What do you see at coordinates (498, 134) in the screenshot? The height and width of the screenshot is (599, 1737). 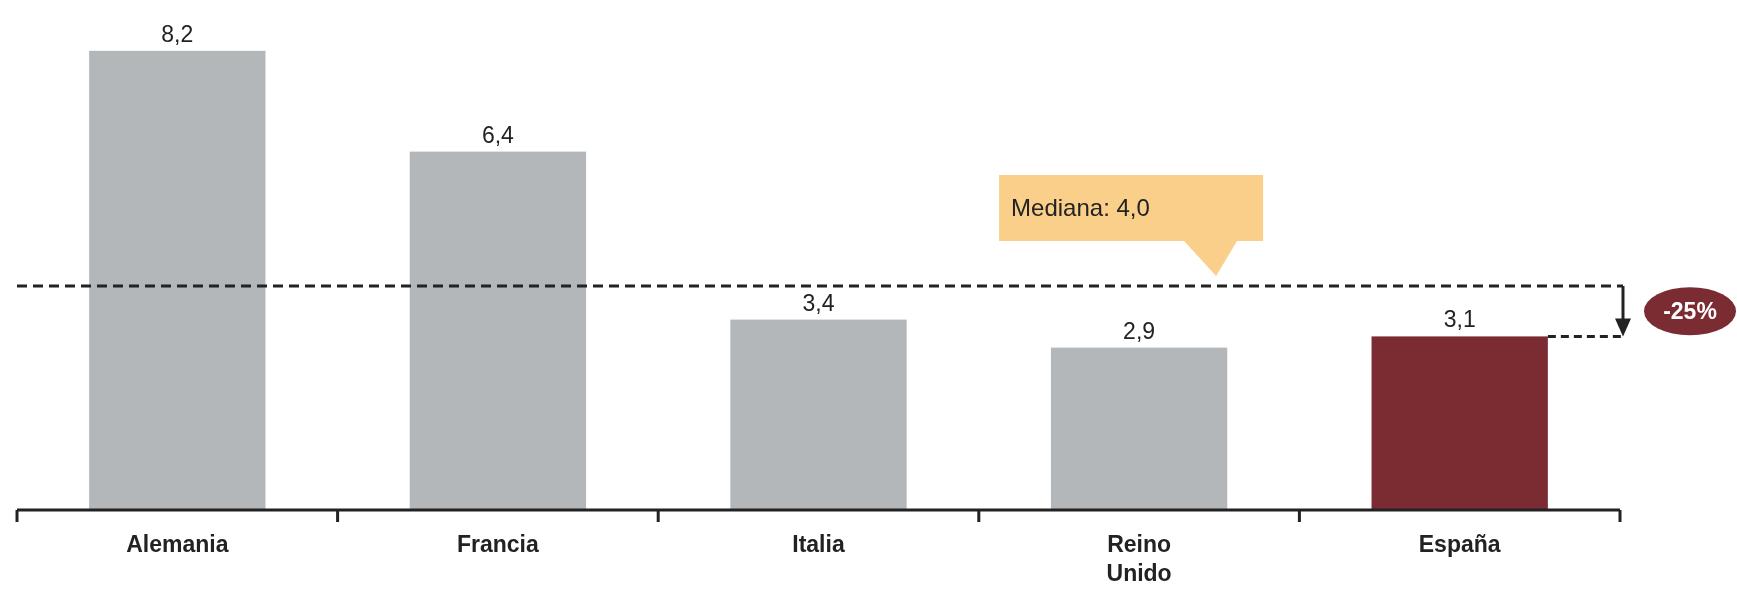 I see `data-label: 6,4` at bounding box center [498, 134].